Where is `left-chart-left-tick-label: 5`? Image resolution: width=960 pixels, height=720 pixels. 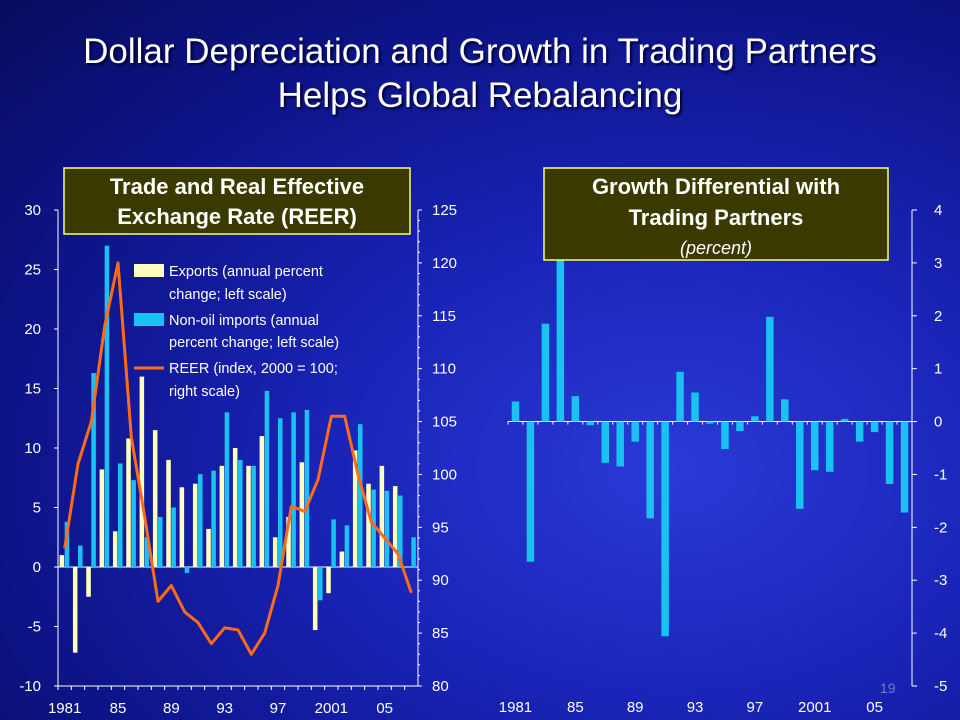
left-chart-left-tick-label: 5 is located at coordinates (37, 508).